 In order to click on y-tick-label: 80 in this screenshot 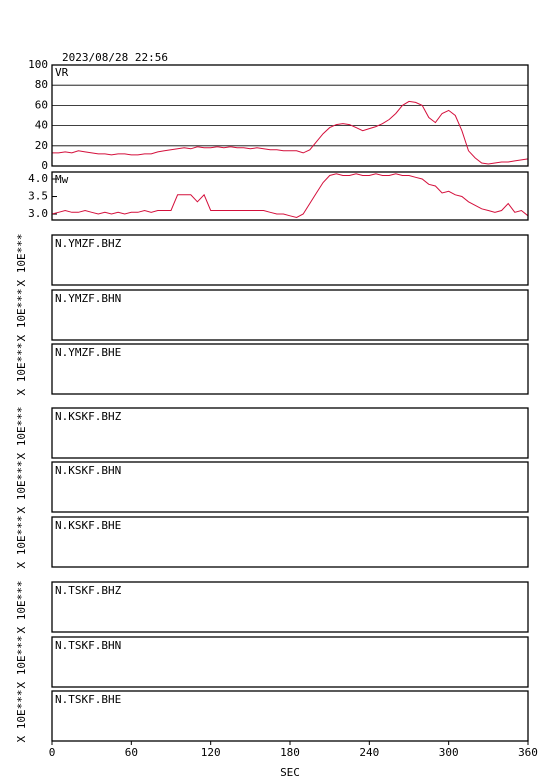, I will do `click(41, 84)`.